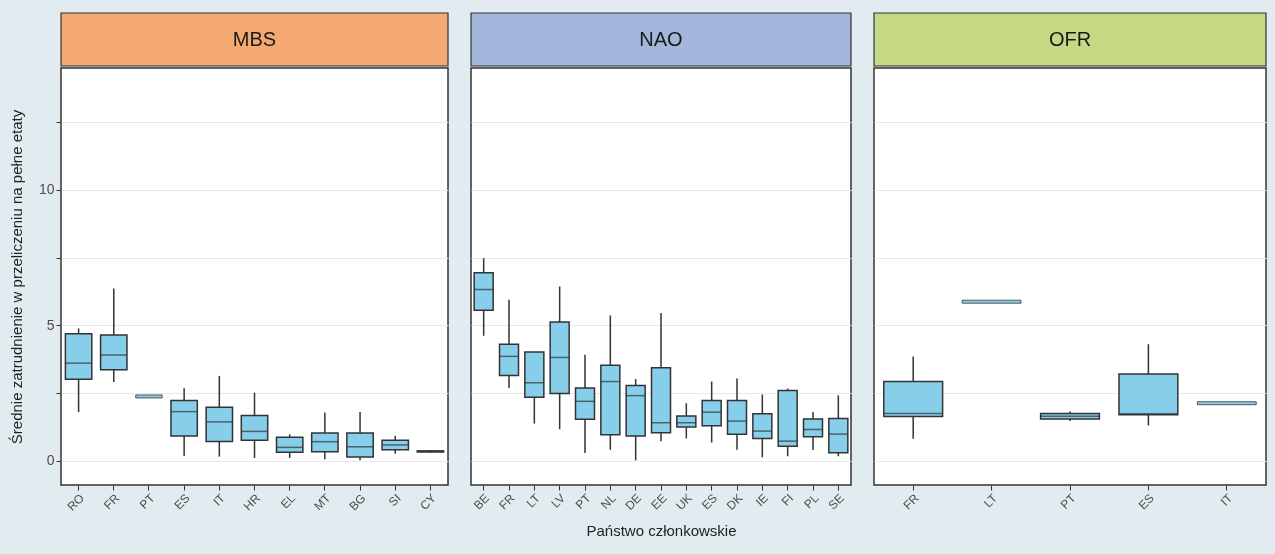 This screenshot has width=1275, height=554. I want to click on y-tick-label: 0, so click(50, 460).